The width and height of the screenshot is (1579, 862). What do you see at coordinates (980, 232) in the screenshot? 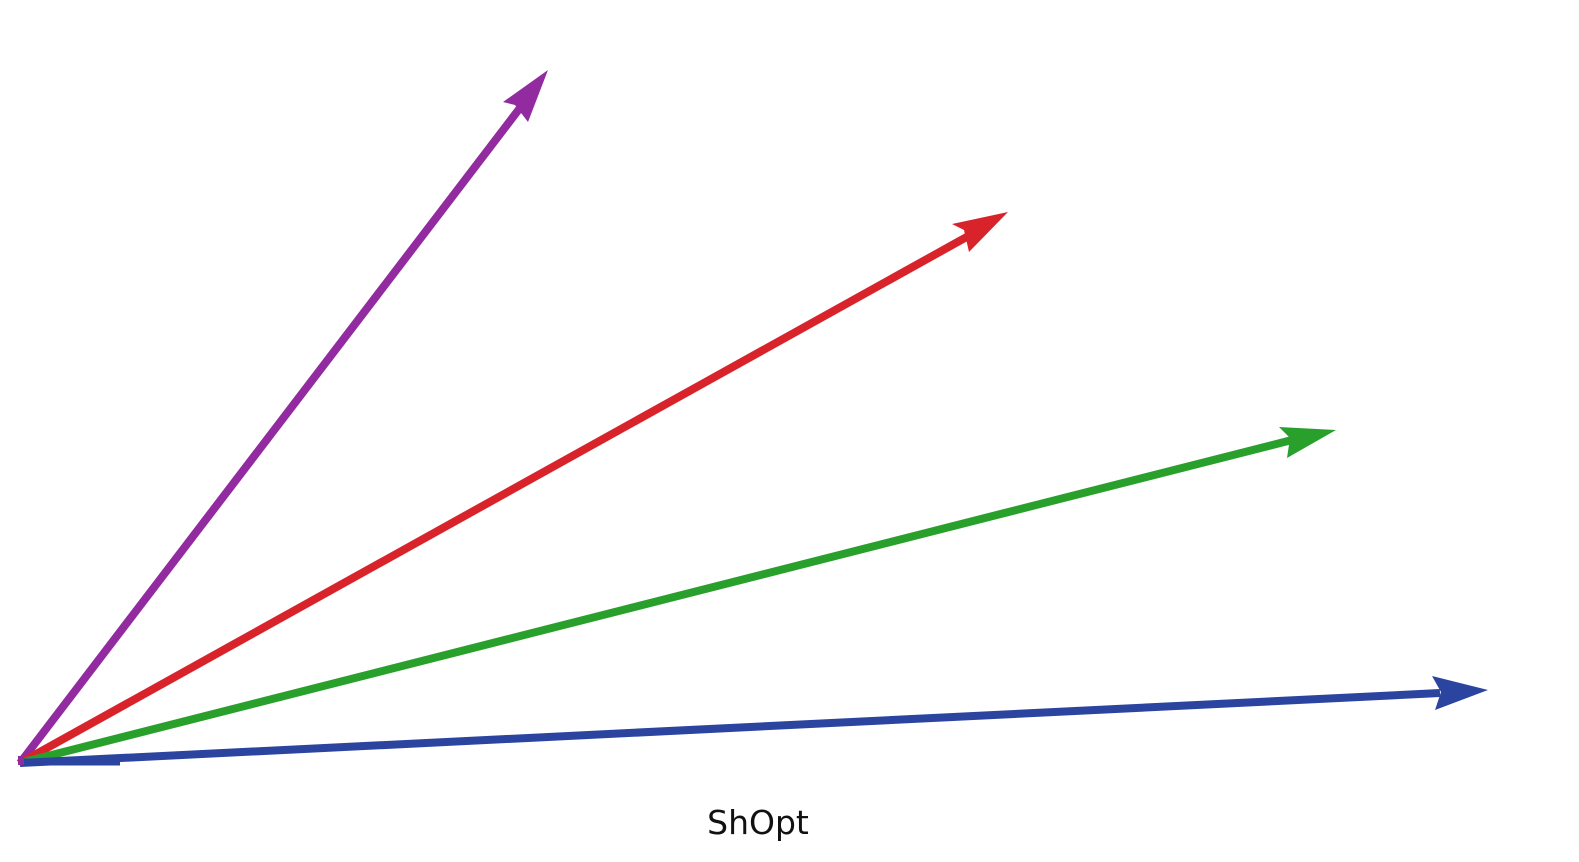
I see `red-arrowhead` at bounding box center [980, 232].